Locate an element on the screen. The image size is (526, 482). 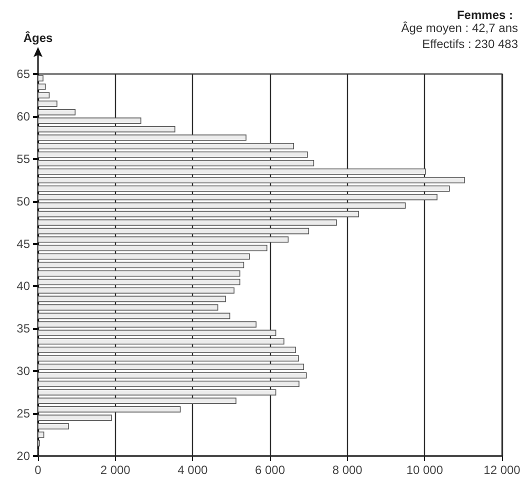
y-tick-label: 60 is located at coordinates (23, 116).